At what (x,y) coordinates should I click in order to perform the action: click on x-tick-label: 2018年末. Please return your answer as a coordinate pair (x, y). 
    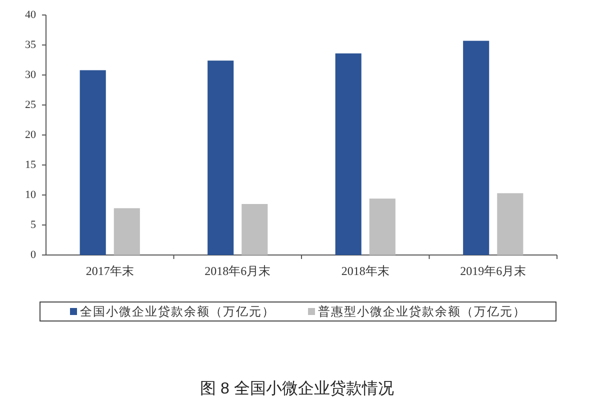
    Looking at the image, I should click on (365, 271).